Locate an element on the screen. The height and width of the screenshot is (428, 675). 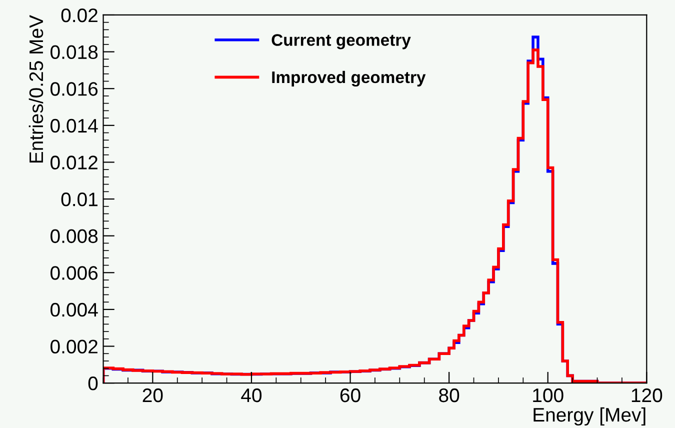
x-axis-title: Energy [Mev] is located at coordinates (590, 416).